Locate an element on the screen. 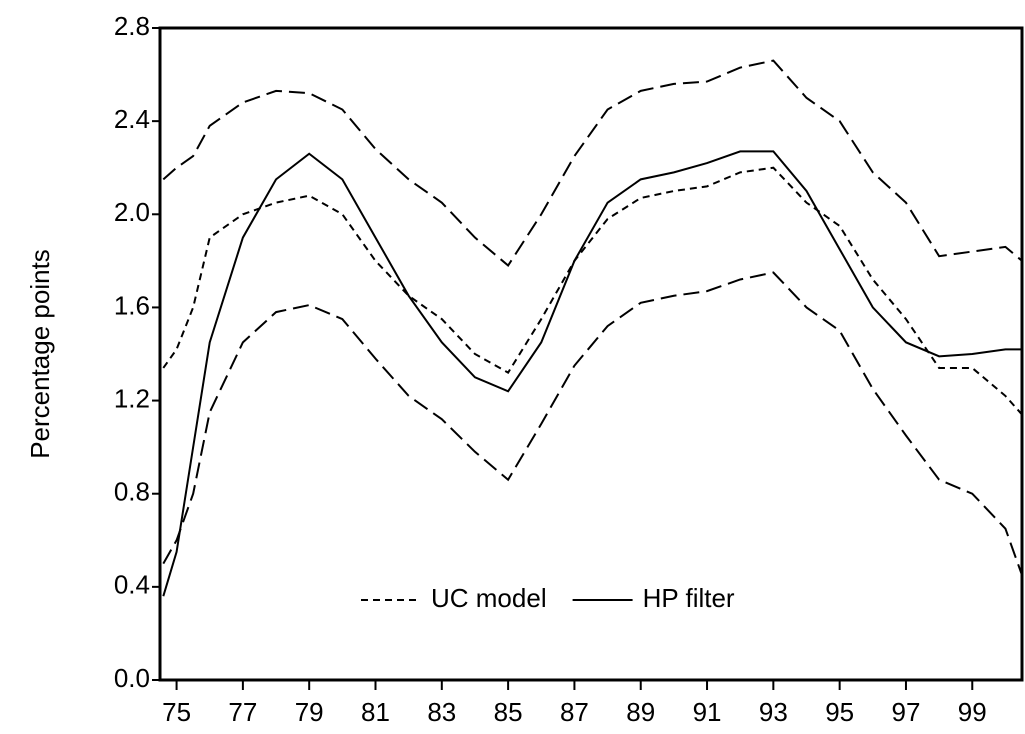 The width and height of the screenshot is (1025, 734). y-tick-label: 2.8 is located at coordinates (132, 26).